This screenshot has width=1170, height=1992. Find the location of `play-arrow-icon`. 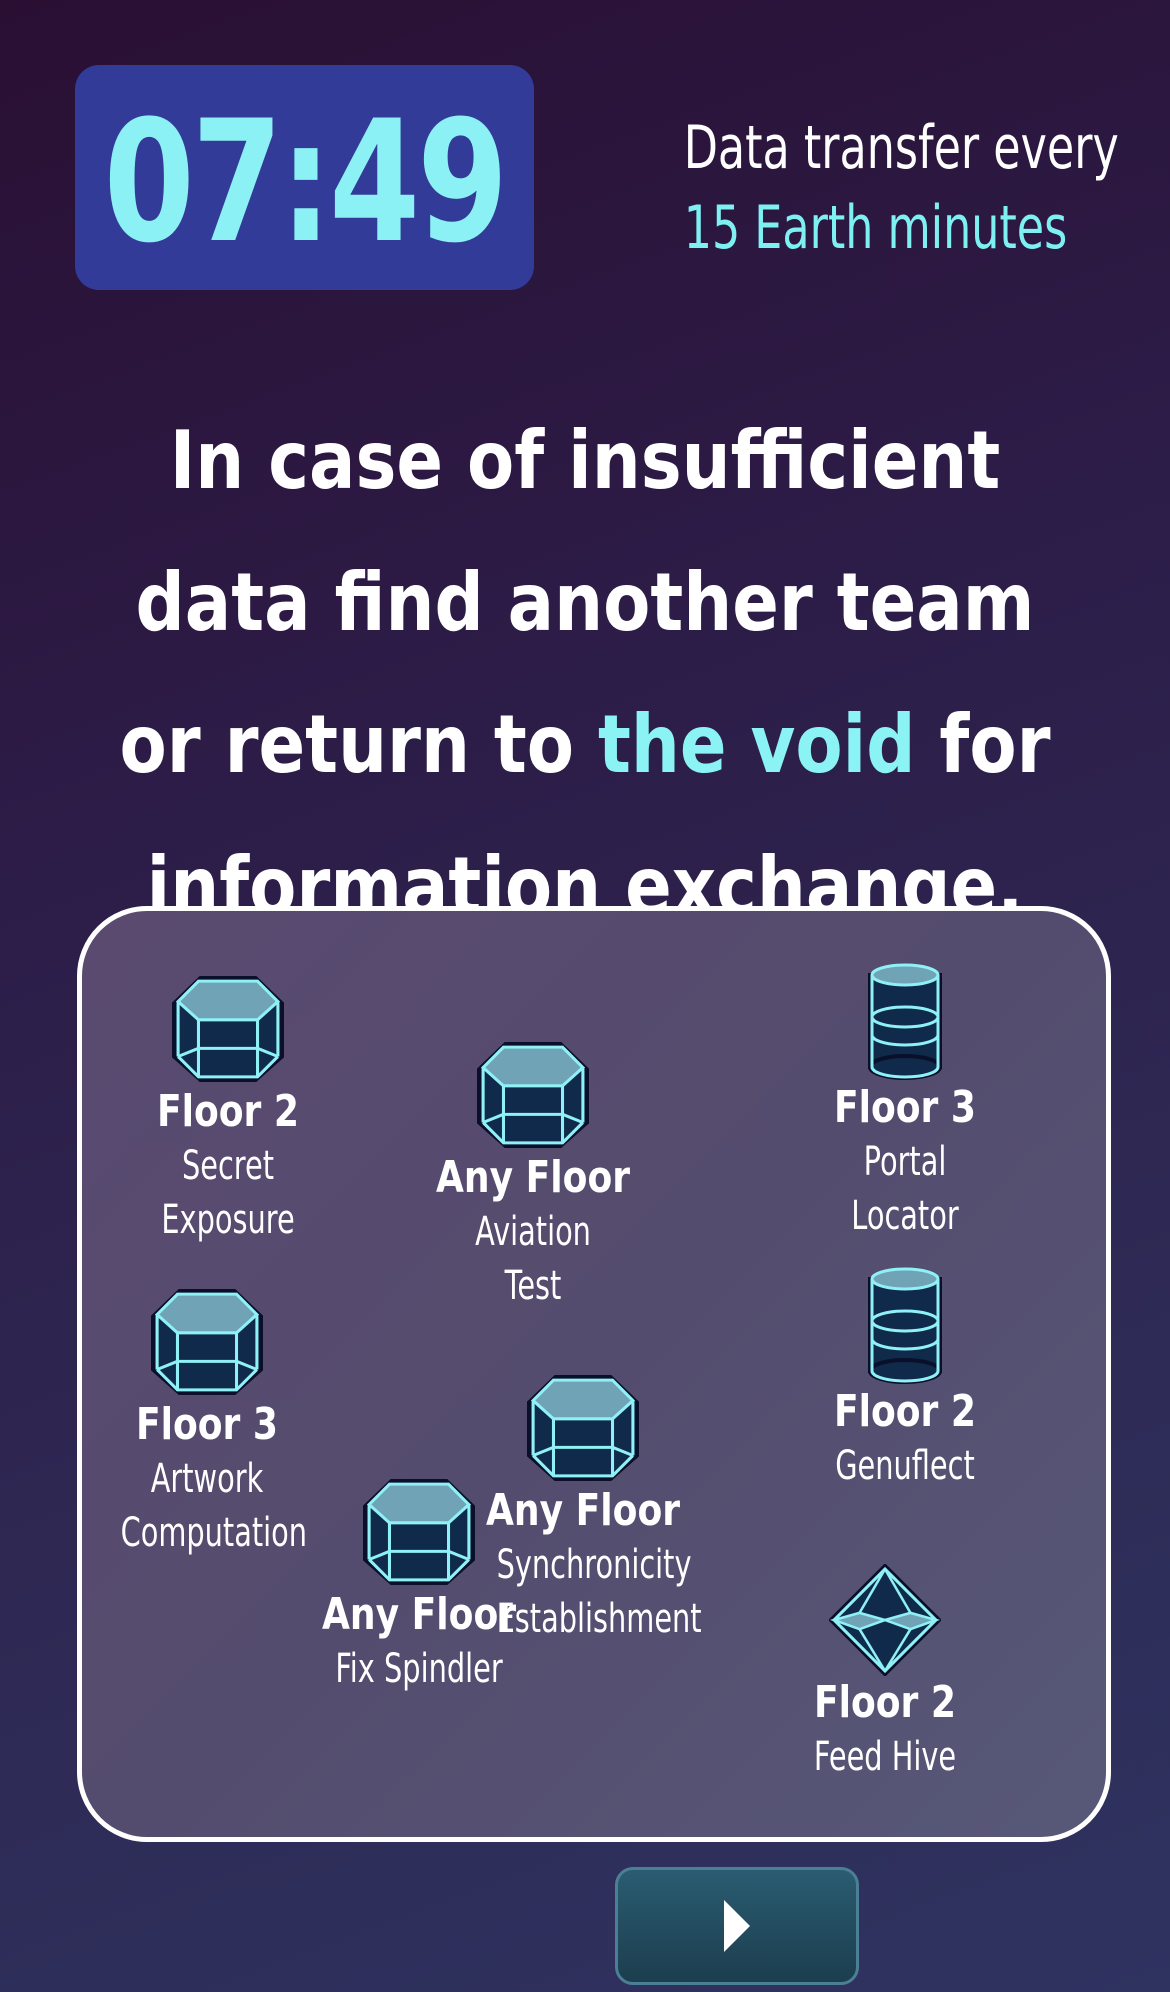

play-arrow-icon is located at coordinates (737, 1926).